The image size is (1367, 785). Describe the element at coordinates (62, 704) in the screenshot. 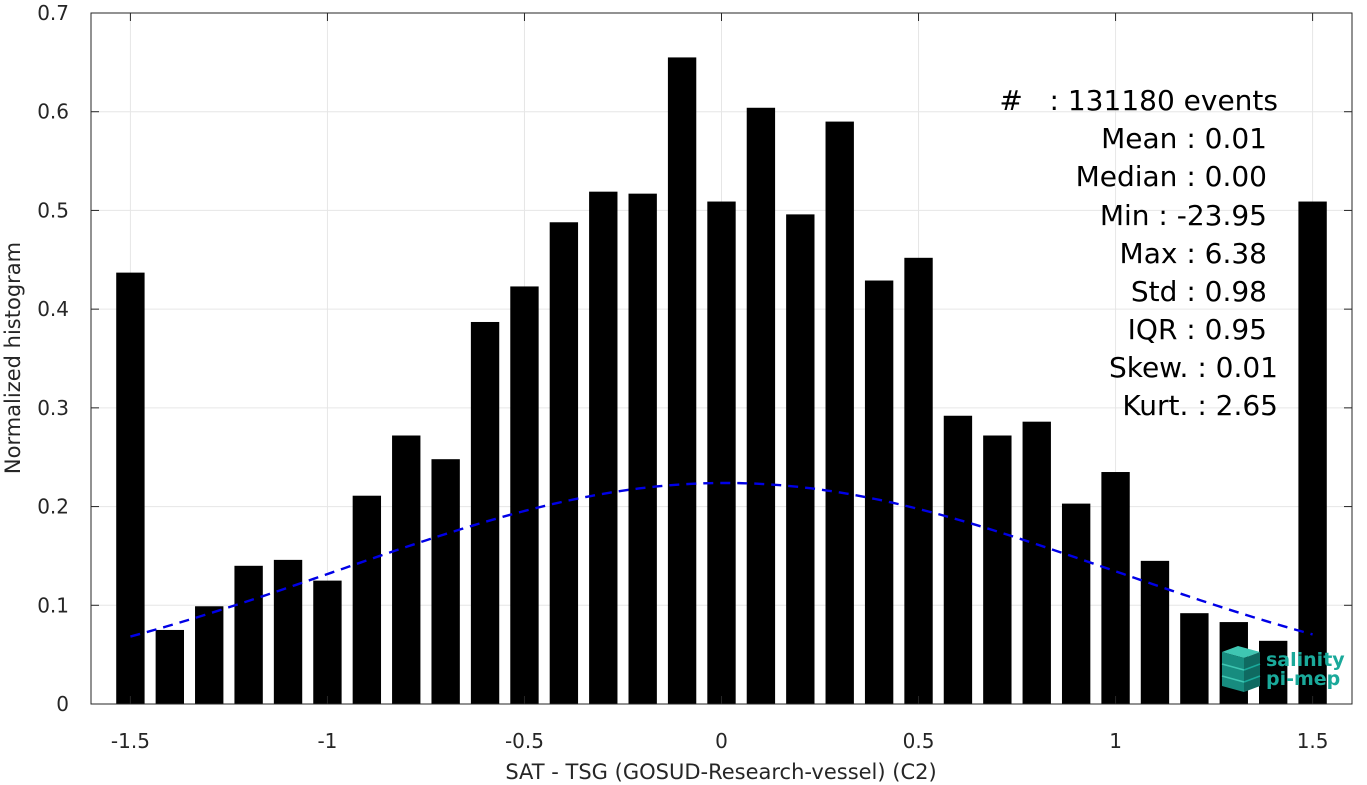

I see `y-tick-label-0: 0` at that location.